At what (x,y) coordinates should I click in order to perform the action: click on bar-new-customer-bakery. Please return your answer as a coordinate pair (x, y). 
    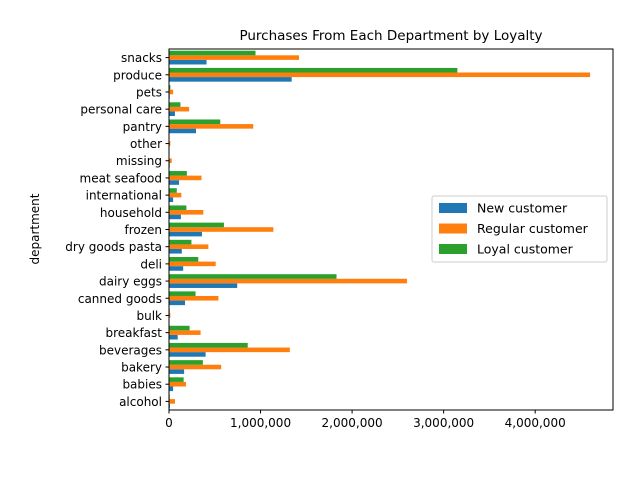
    Looking at the image, I should click on (177, 371).